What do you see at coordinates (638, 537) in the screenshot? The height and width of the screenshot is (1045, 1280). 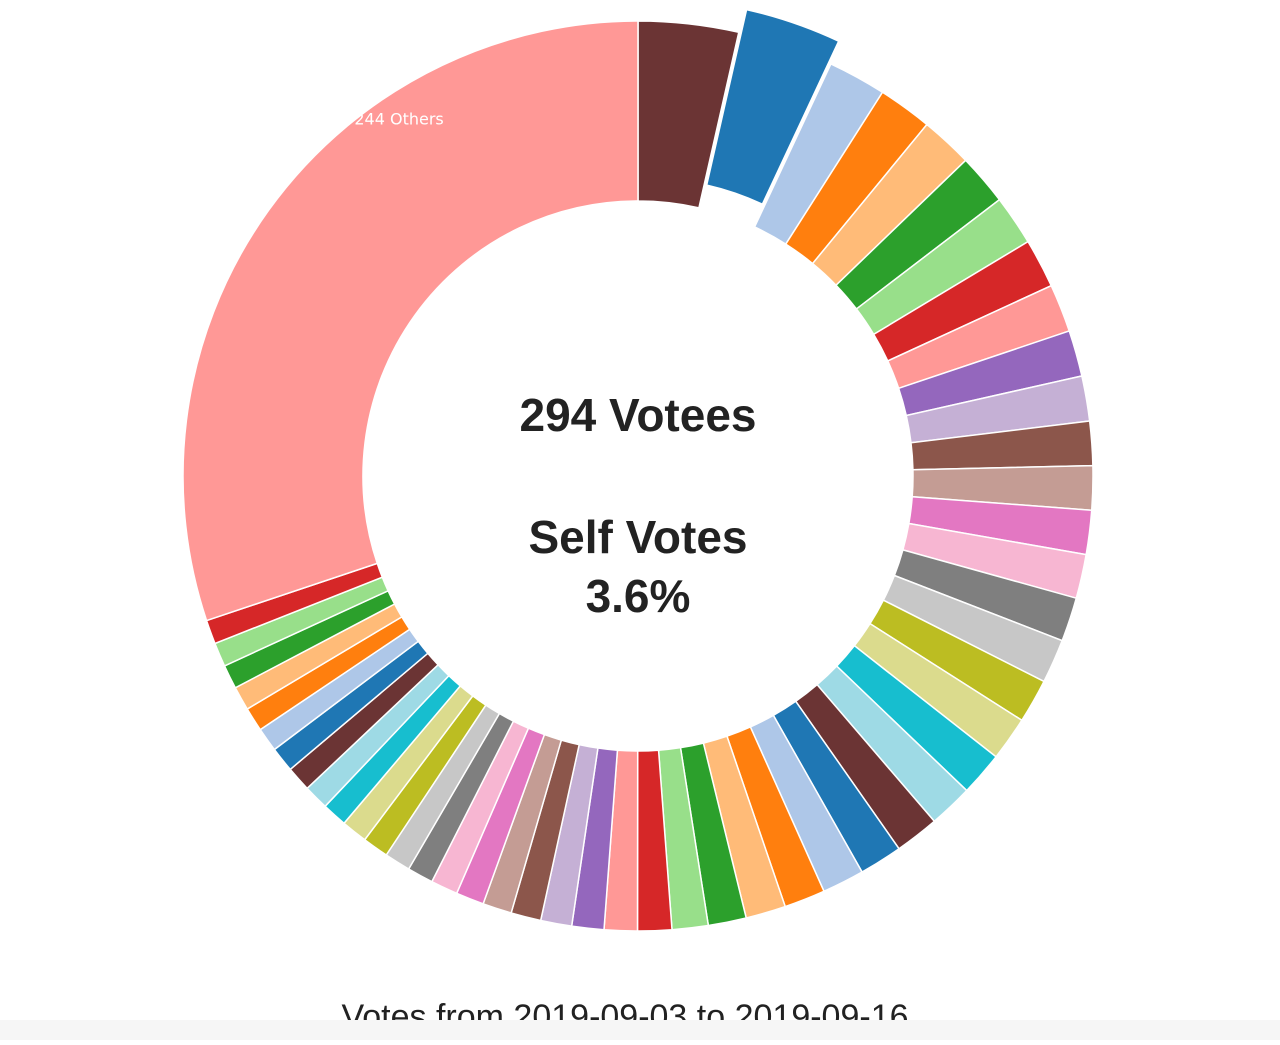 I see `center-self-votes-title: Self Votes` at bounding box center [638, 537].